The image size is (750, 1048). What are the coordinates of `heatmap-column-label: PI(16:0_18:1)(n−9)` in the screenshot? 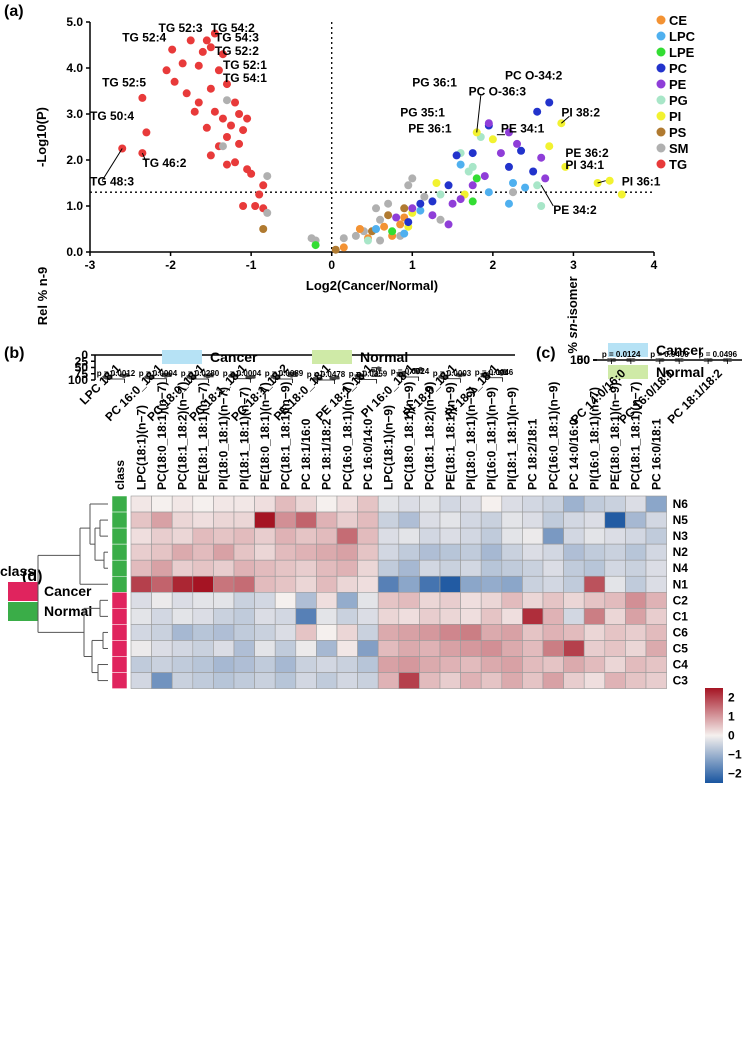 It's located at (492, 438).